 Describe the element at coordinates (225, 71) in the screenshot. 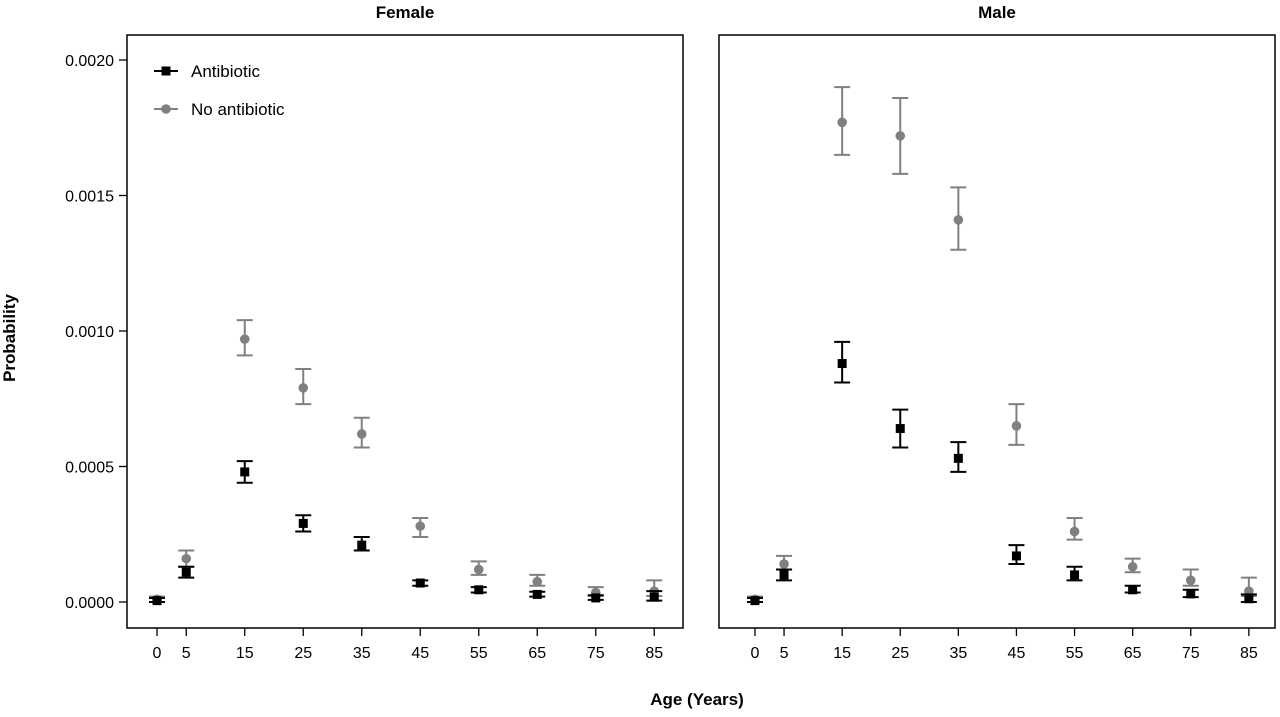

I see `legend-label: Antibiotic` at that location.